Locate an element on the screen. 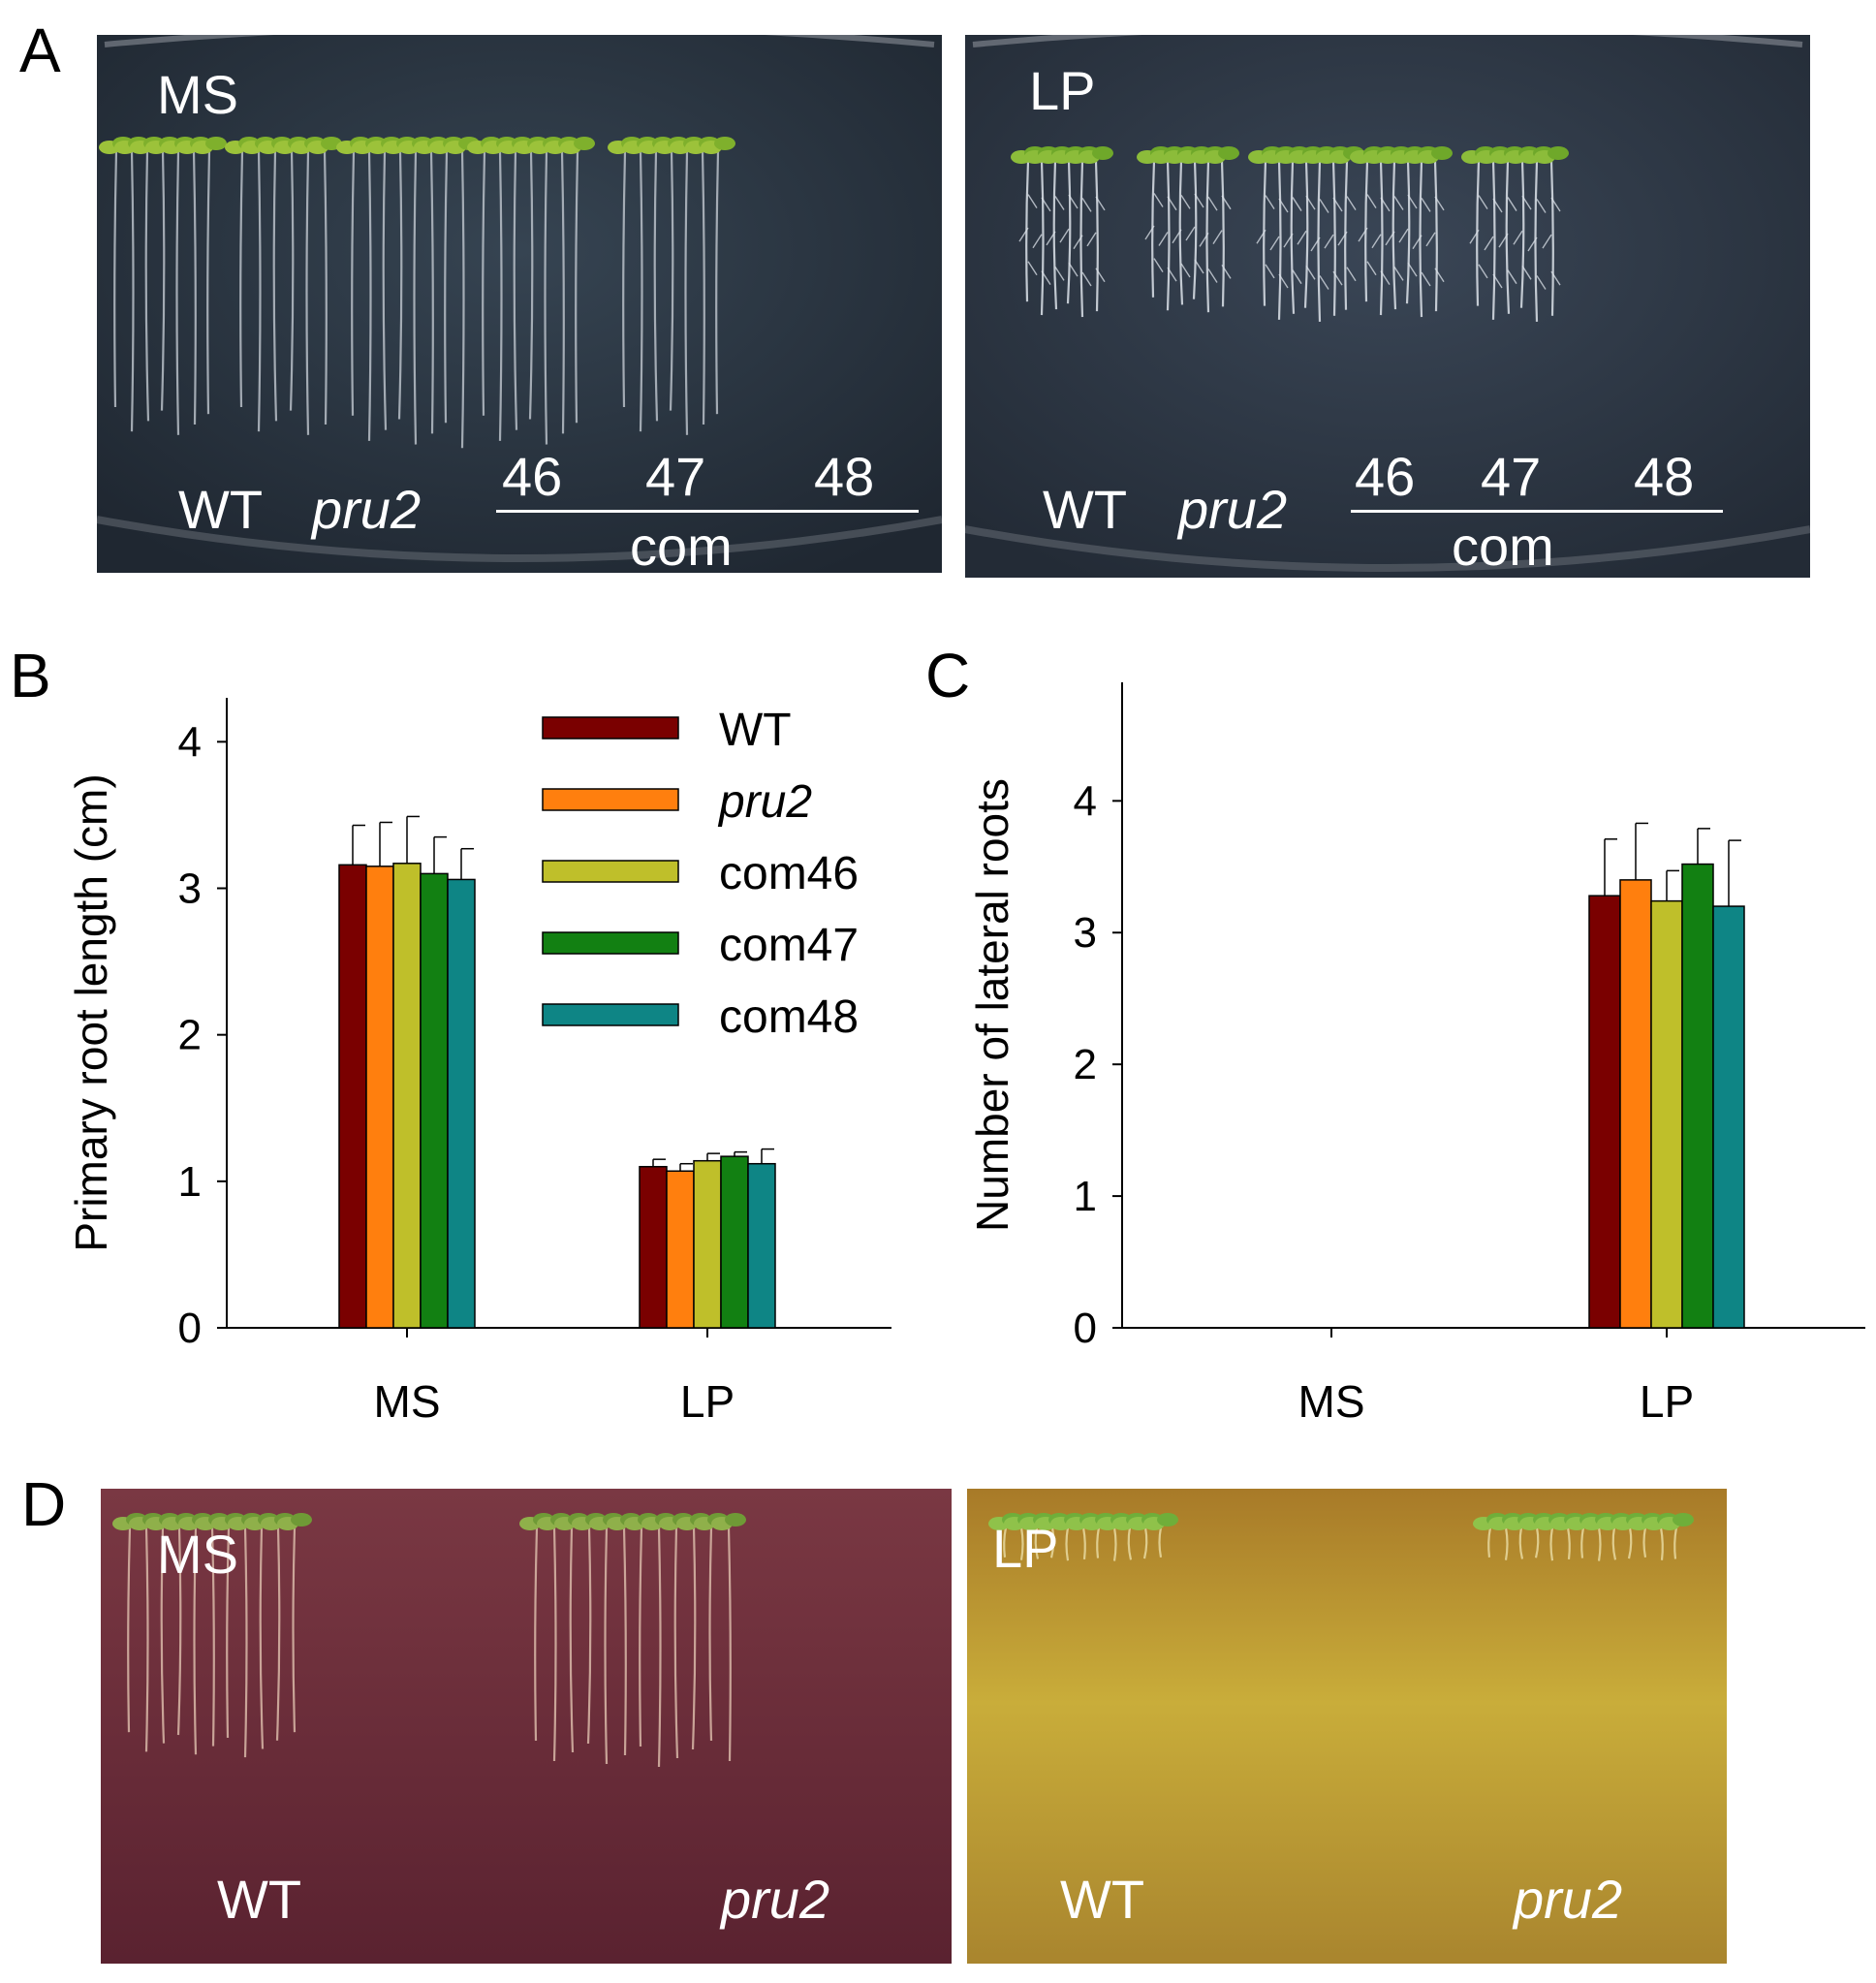  chart-b-bar-WT-LP is located at coordinates (654, 1247).